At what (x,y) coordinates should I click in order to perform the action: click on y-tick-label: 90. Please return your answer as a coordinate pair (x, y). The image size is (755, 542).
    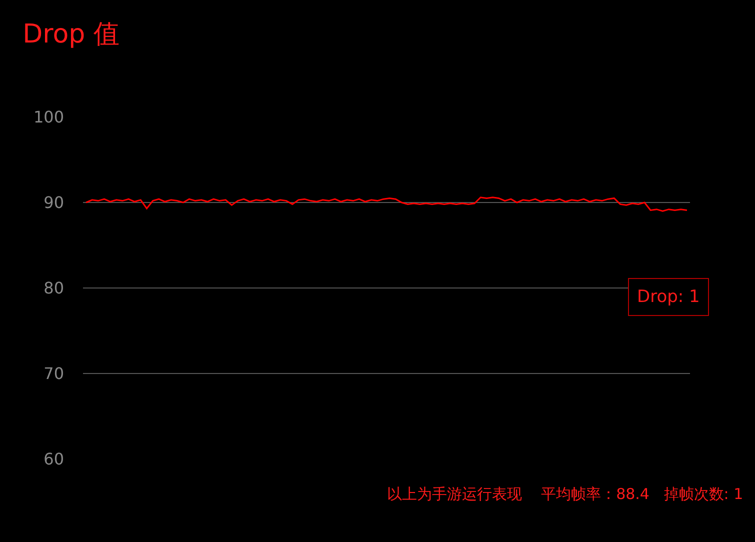
    Looking at the image, I should click on (54, 202).